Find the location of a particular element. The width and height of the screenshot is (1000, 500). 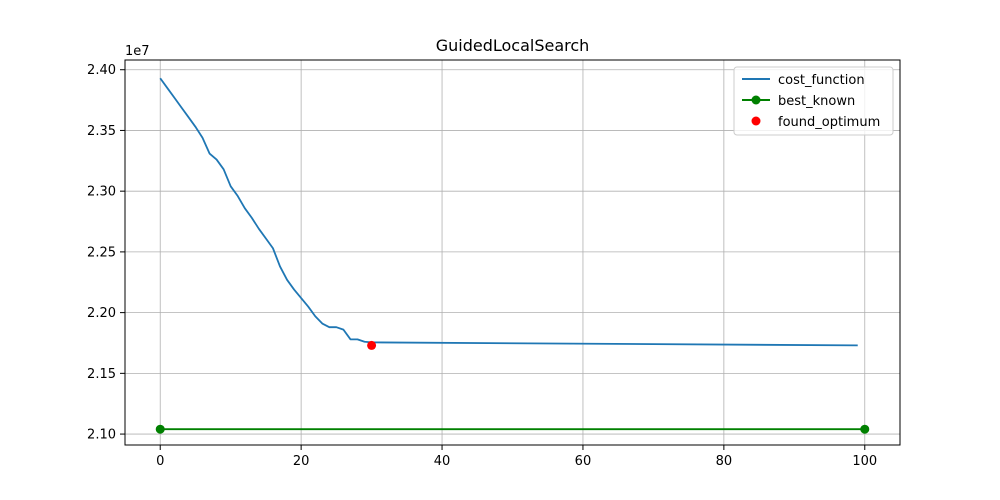

legend-label-best-known: best_known is located at coordinates (816, 101).